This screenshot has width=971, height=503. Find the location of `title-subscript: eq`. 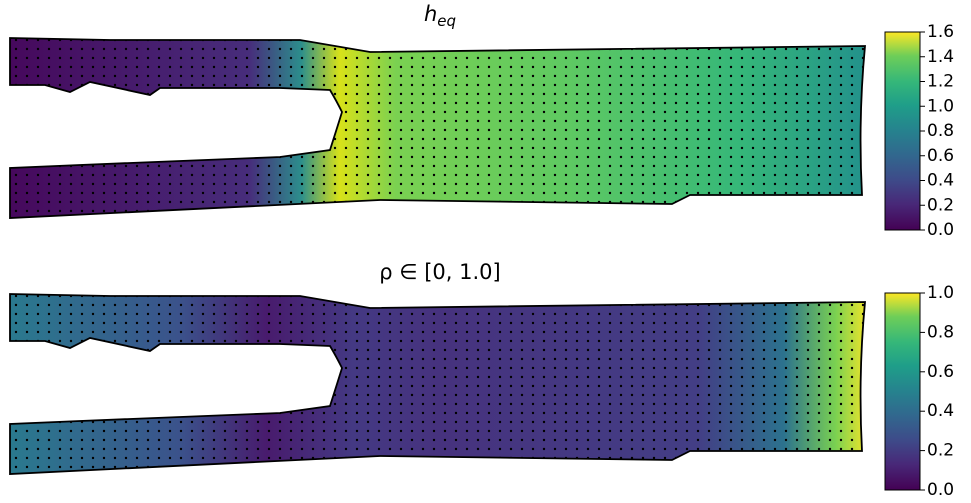

title-subscript: eq is located at coordinates (446, 21).